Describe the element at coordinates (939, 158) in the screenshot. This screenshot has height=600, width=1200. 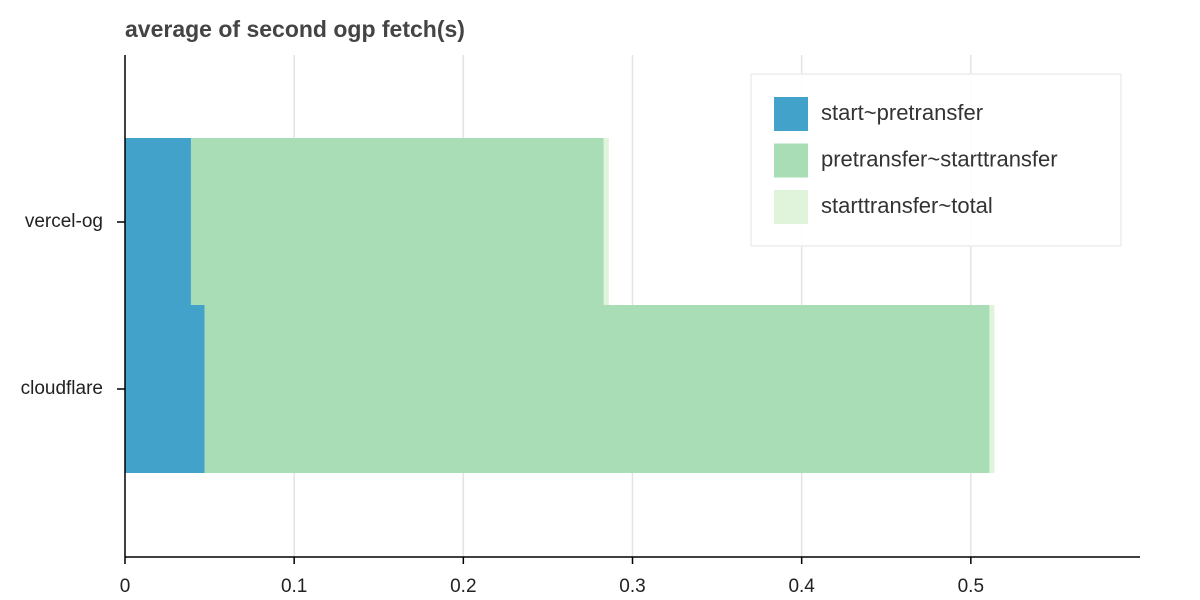
I see `legend-label: pretransfer~starttransfer` at that location.